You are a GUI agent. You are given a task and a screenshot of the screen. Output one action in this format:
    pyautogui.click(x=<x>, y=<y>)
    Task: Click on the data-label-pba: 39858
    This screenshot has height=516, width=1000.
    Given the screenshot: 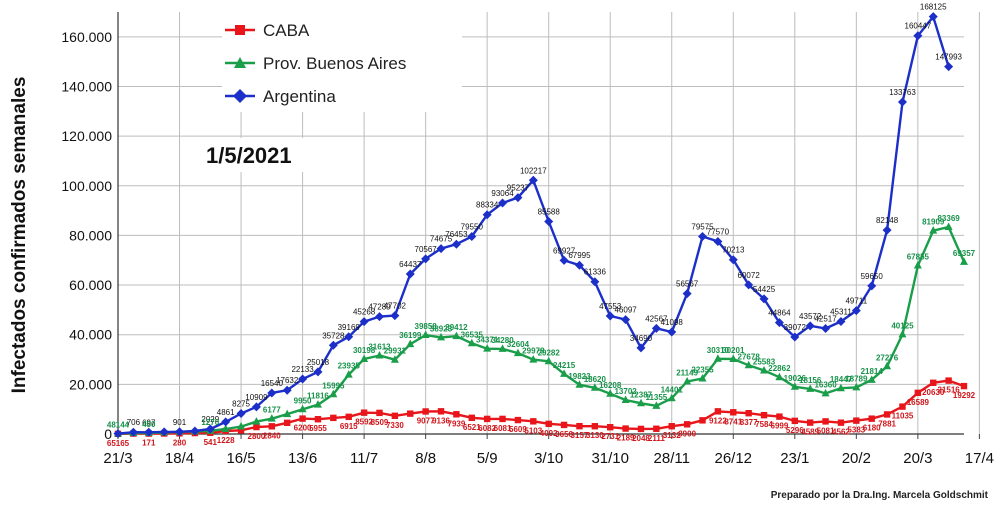 What is the action you would take?
    pyautogui.click(x=426, y=326)
    